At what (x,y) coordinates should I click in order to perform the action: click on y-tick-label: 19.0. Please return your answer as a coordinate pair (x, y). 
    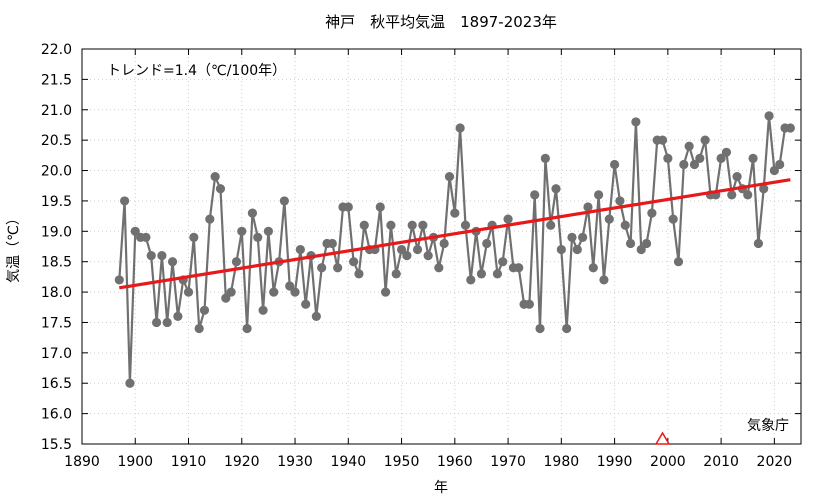
    Looking at the image, I should click on (56, 232).